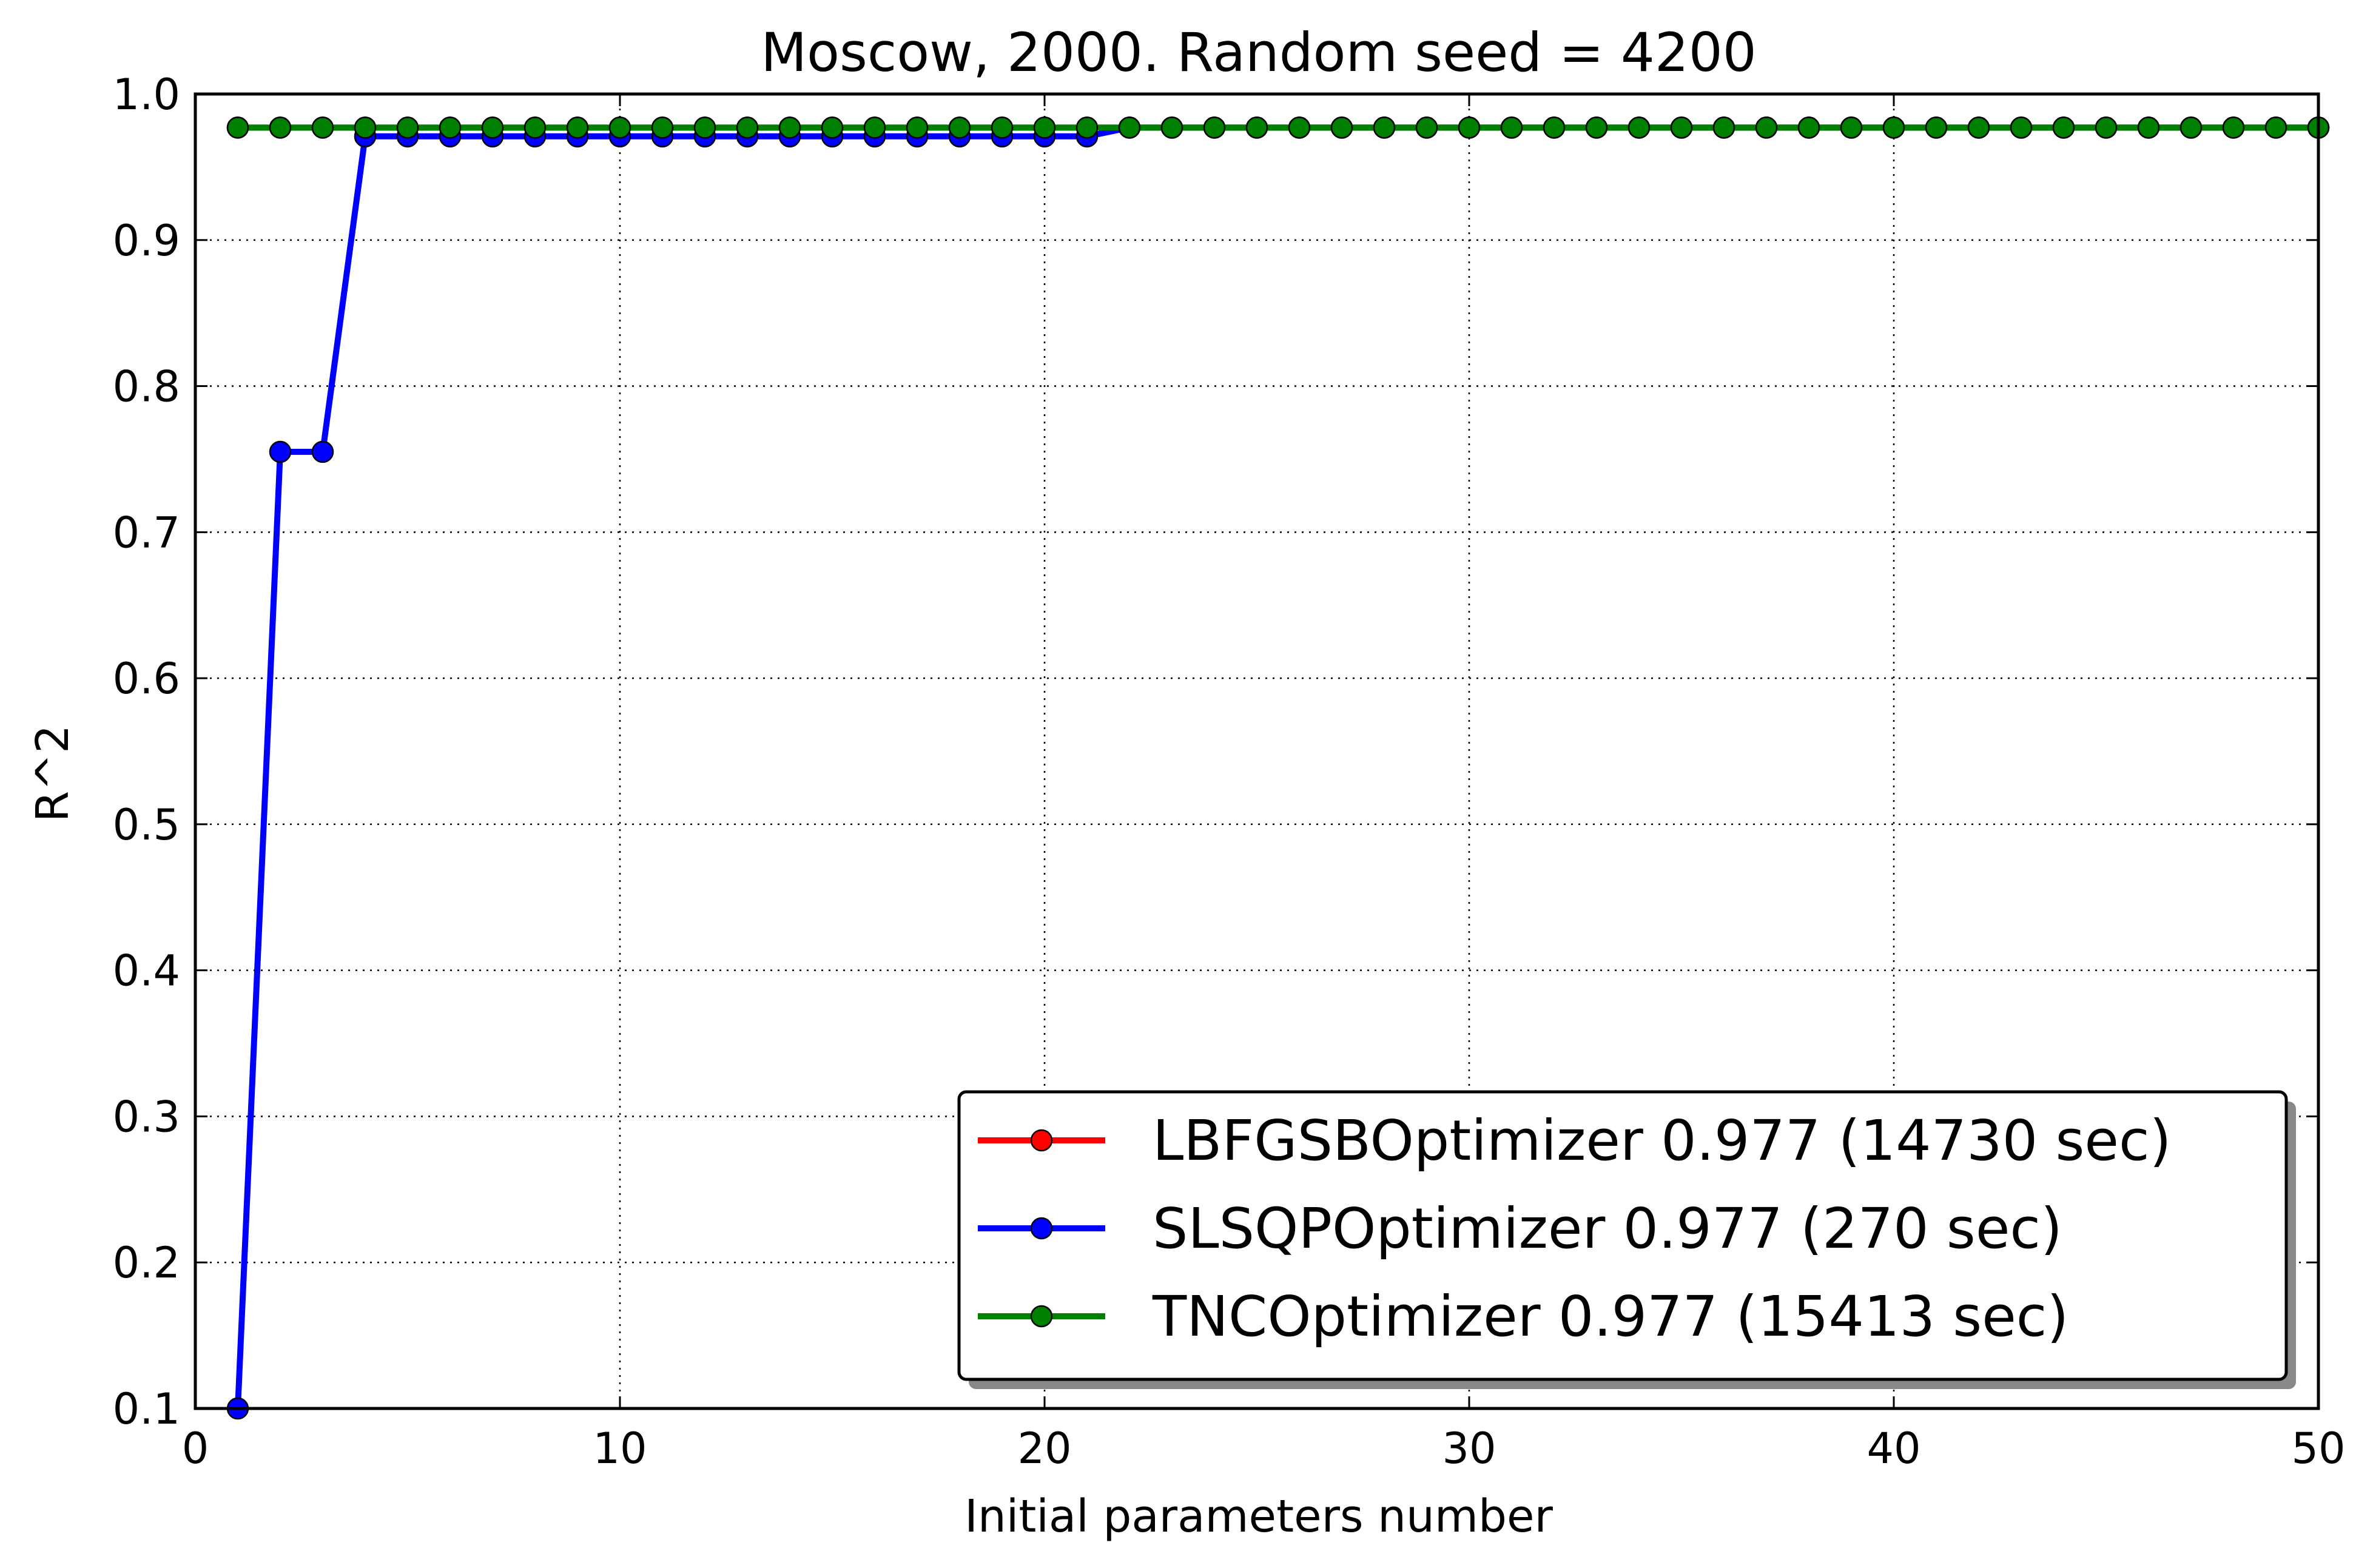 The image size is (2373, 1568). I want to click on legend-label: TNCOptimizer 0.977 (15413 sec), so click(1610, 1316).